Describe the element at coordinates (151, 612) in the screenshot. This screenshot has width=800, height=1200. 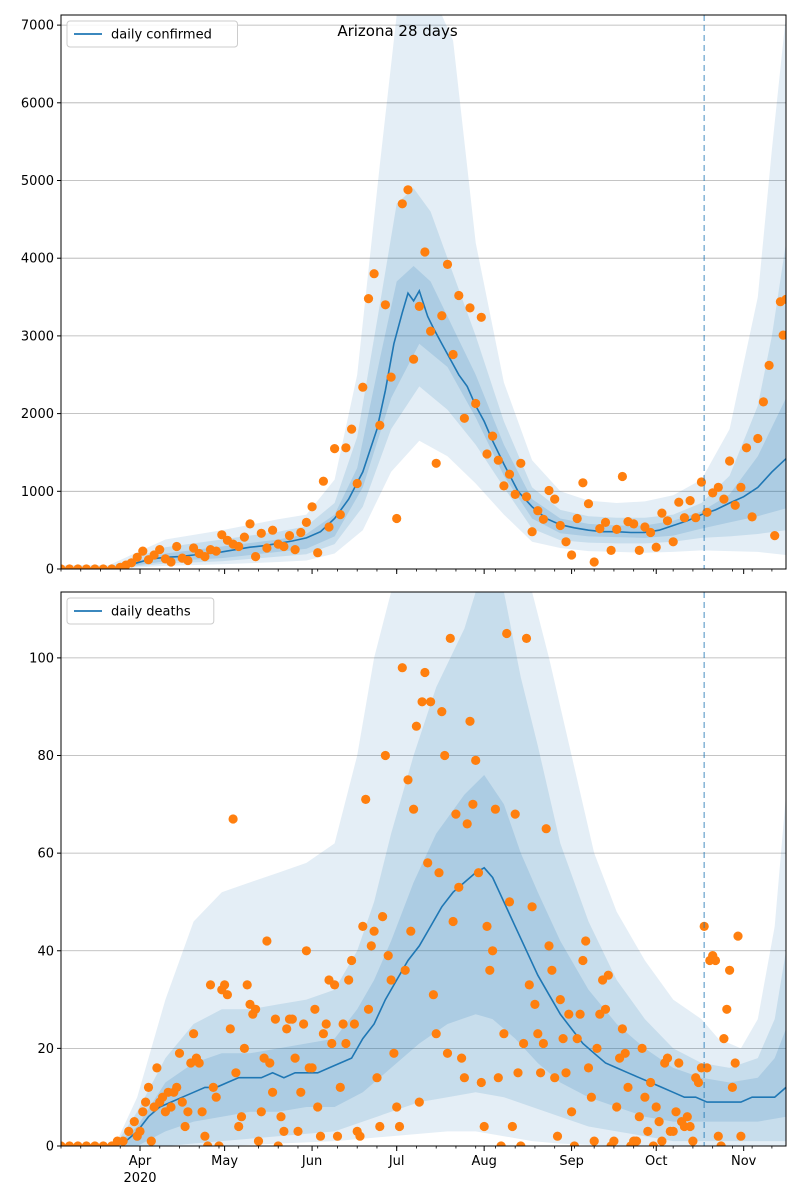
I see `legend-label: daily deaths` at that location.